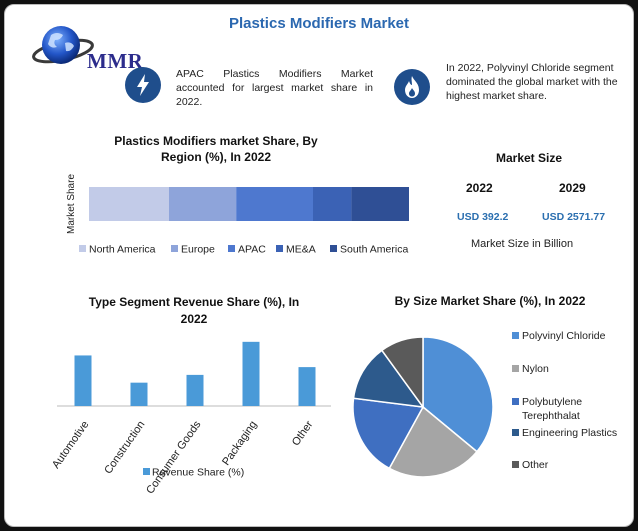  I want to click on type-x-tick-automotive: Automotive, so click(70, 445).